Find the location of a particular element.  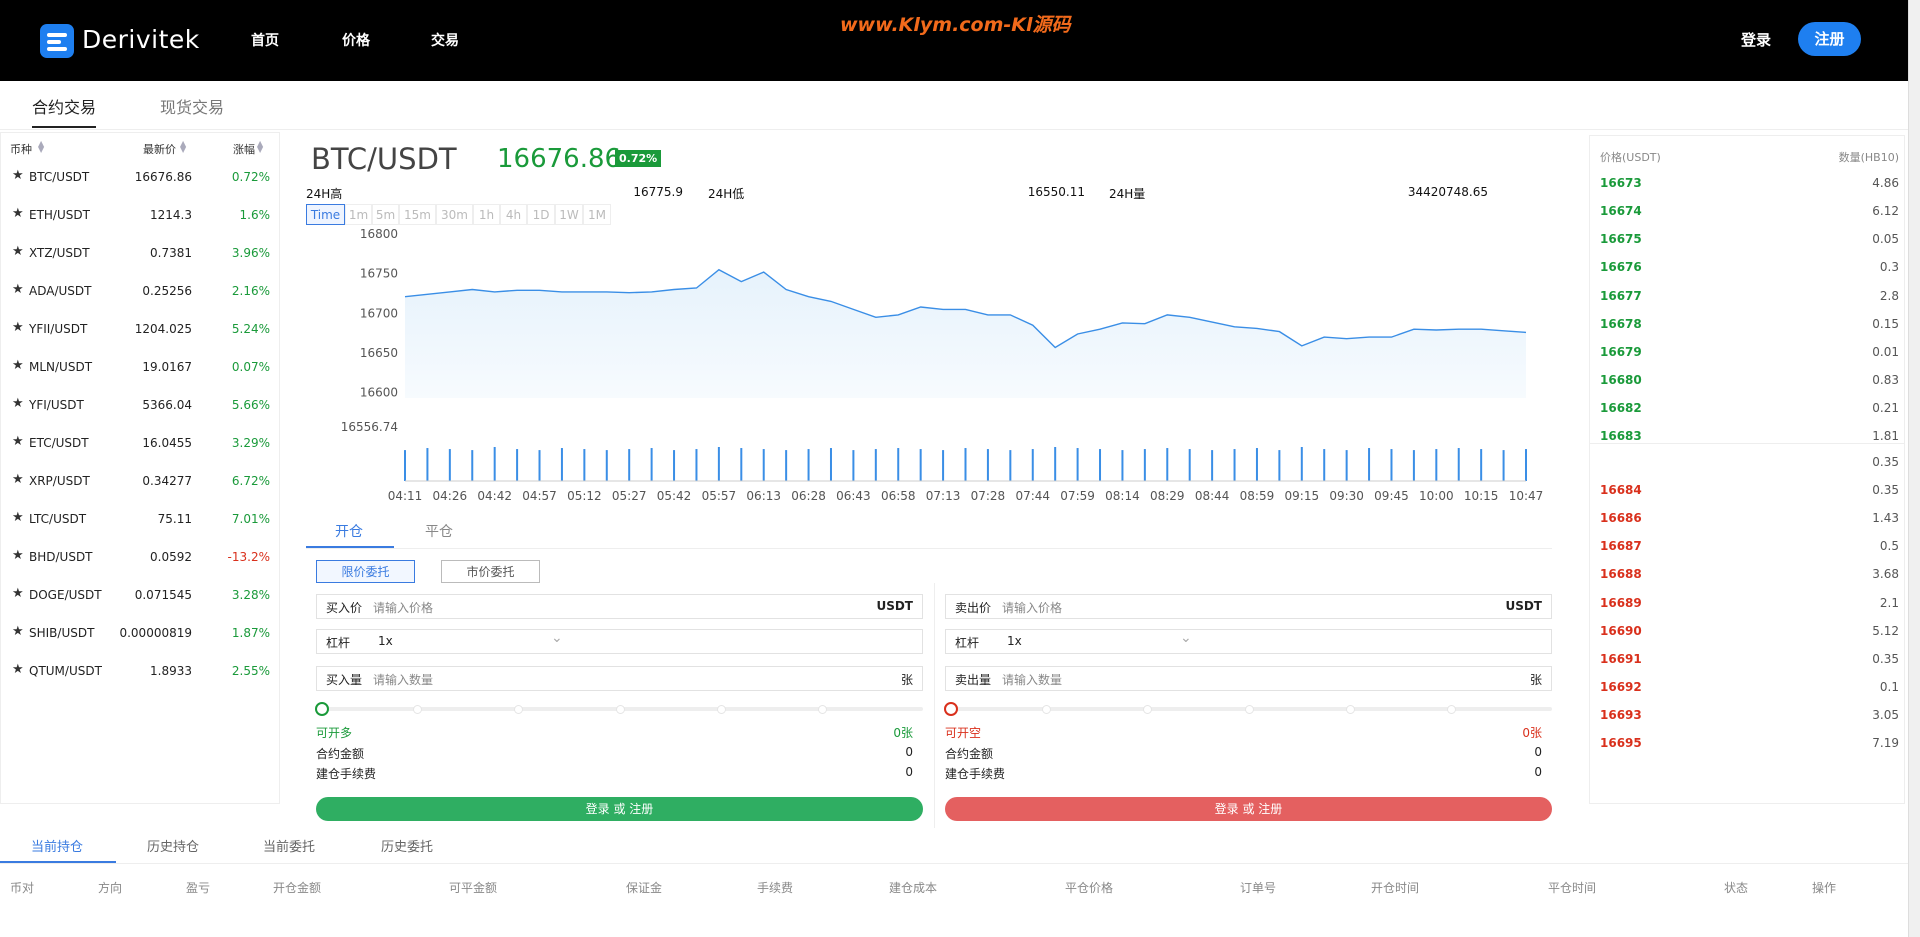

avail-label: 可开多 is located at coordinates (334, 733).